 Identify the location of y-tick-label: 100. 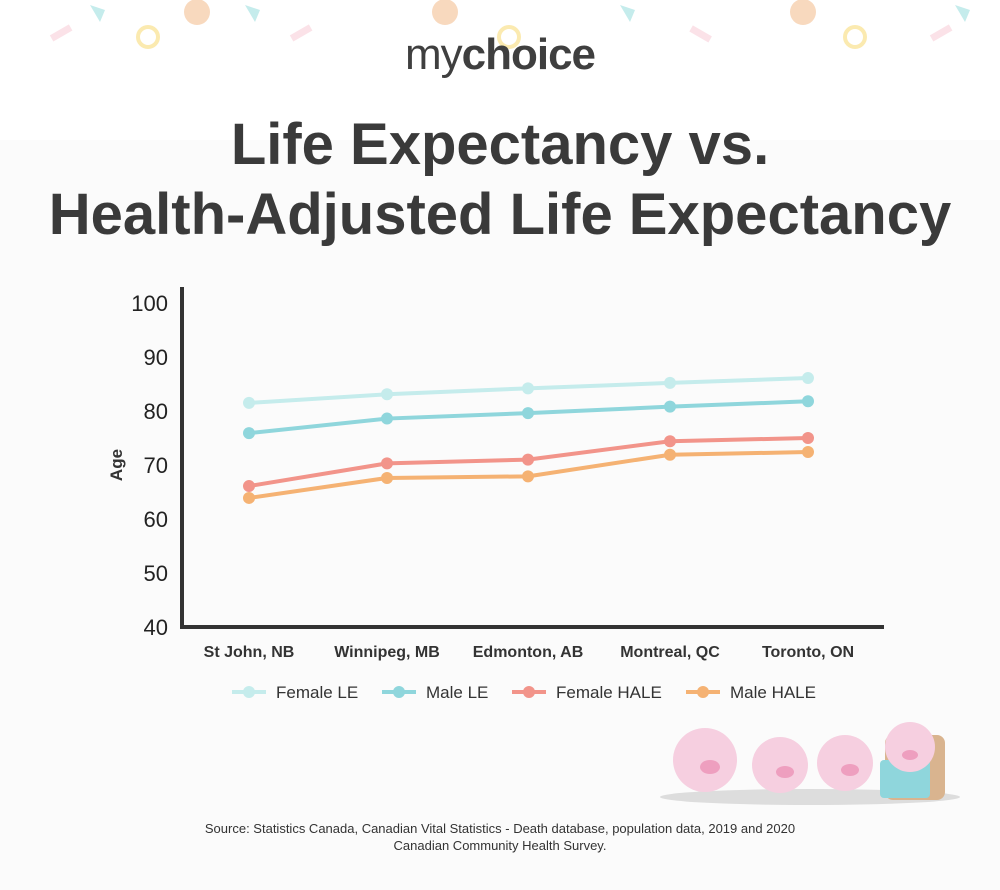
(149, 303).